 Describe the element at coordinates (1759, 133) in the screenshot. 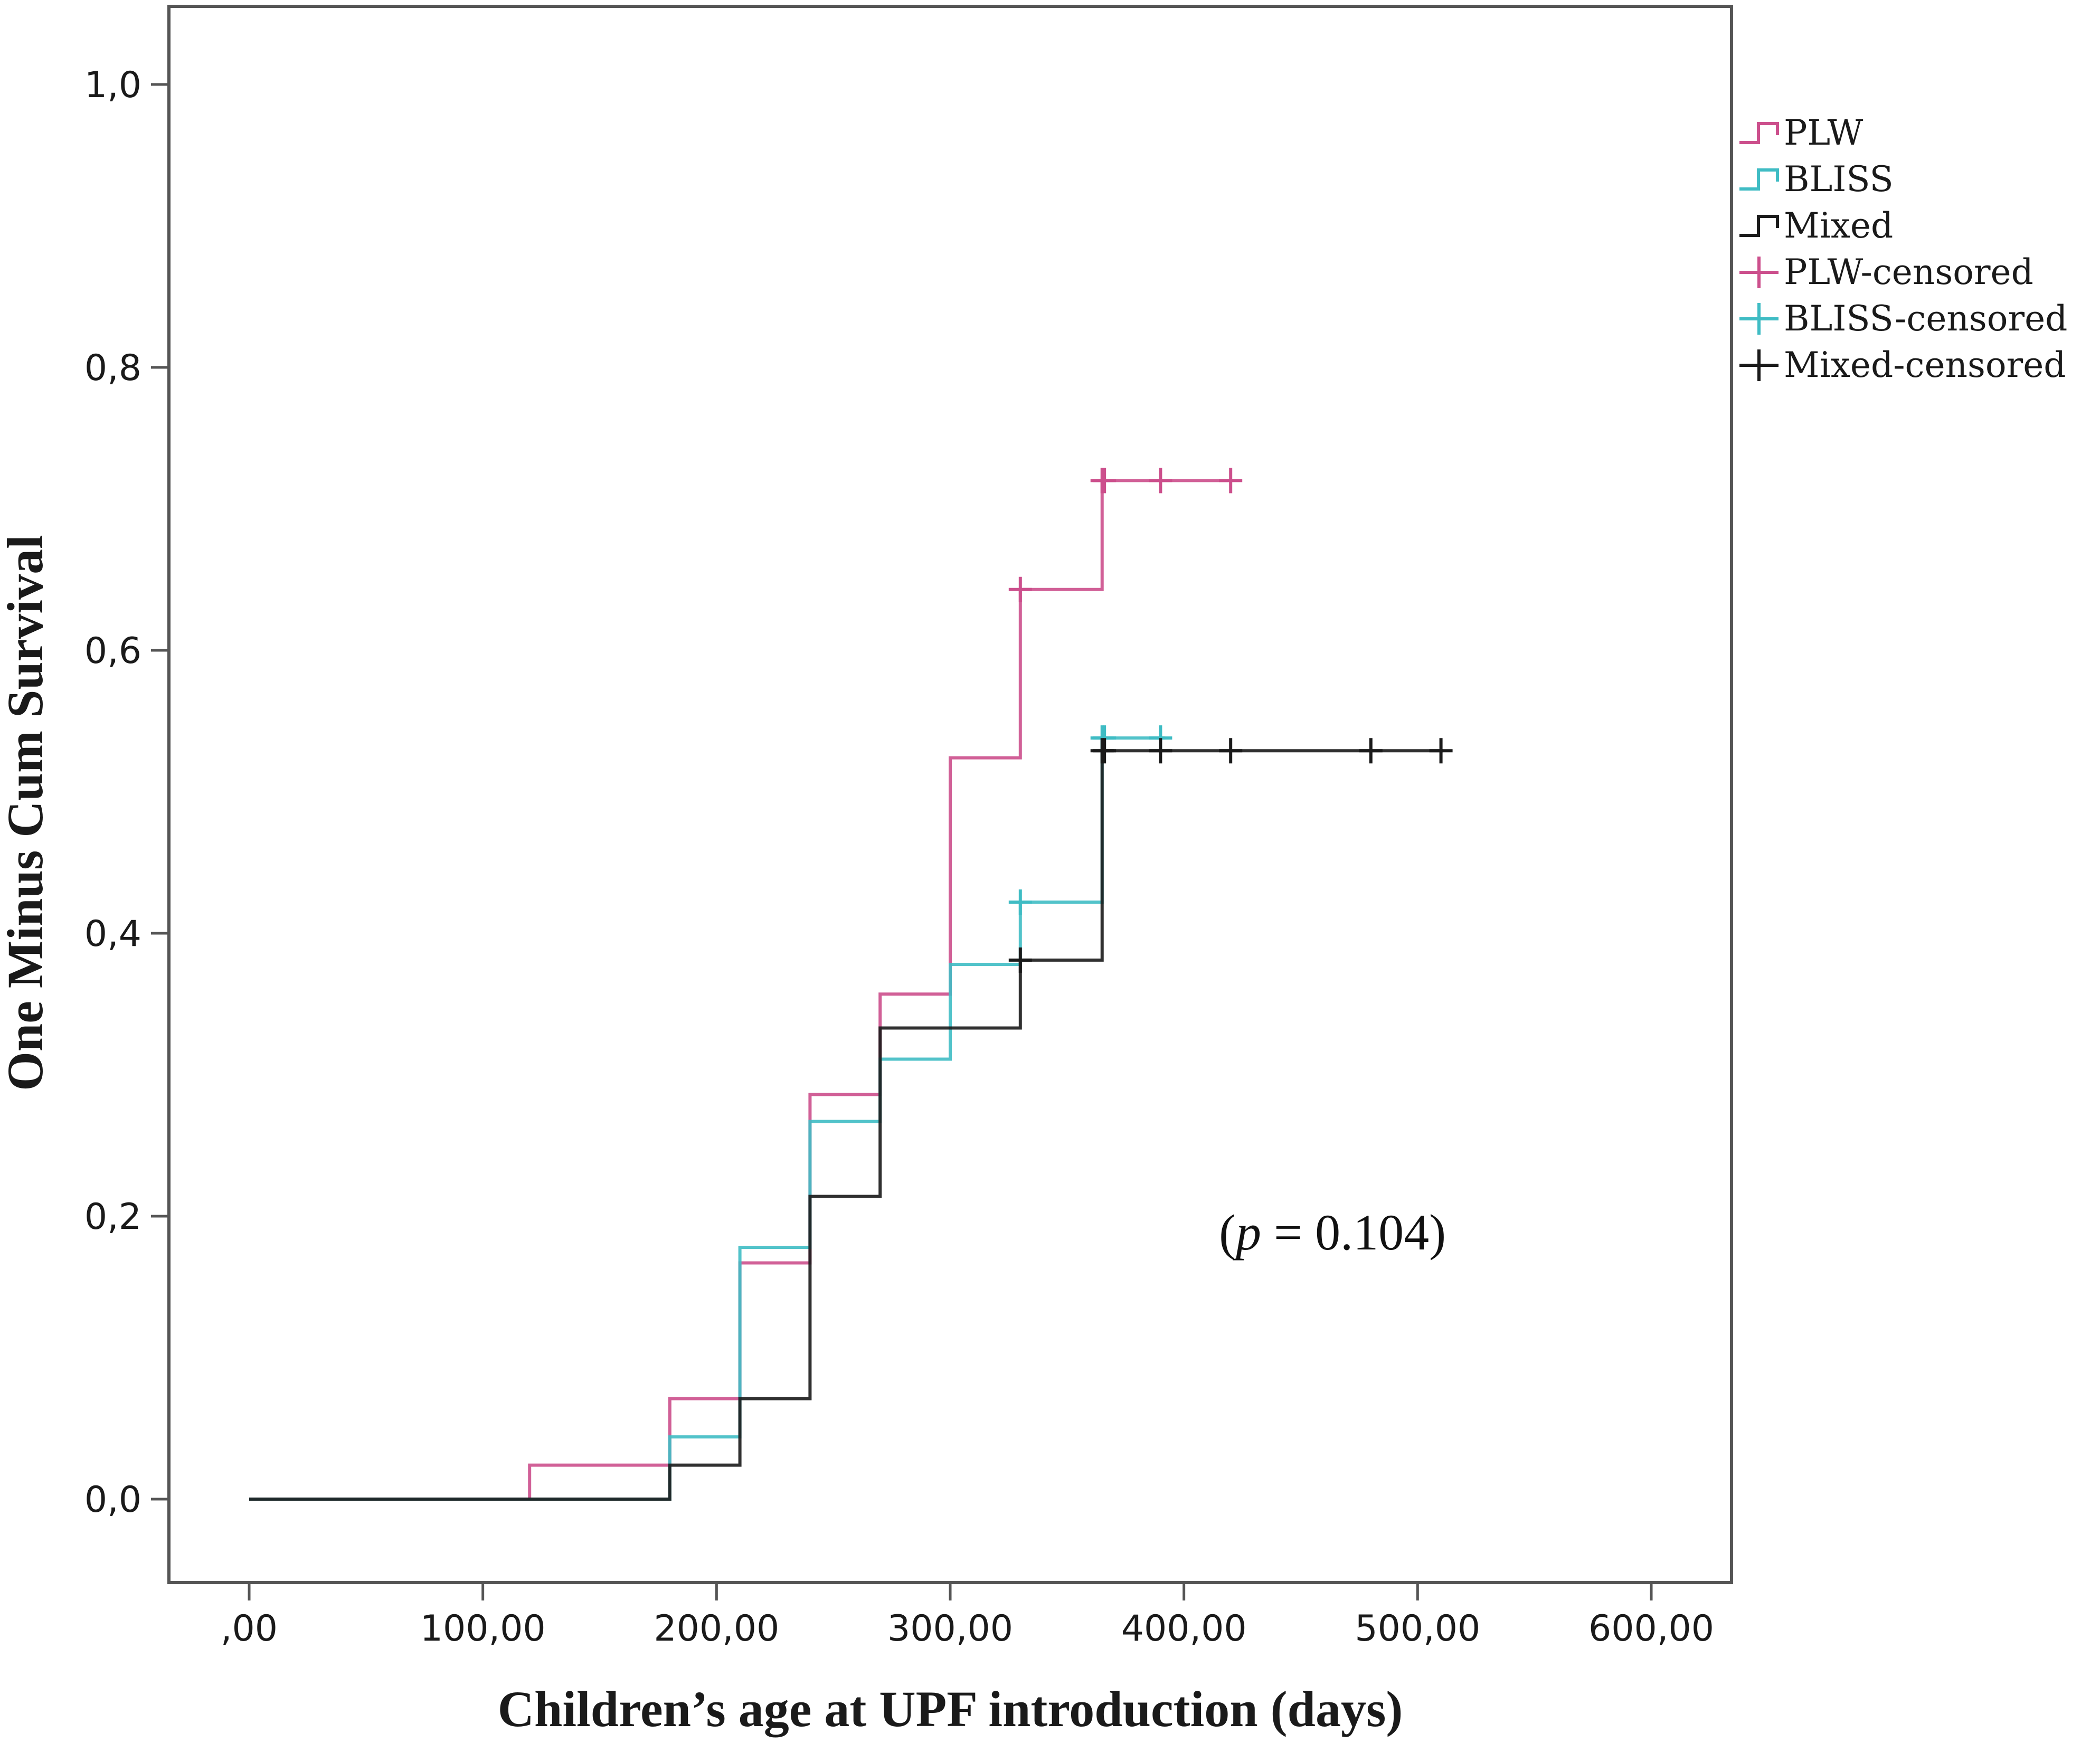

I see `legend-swatch-plw` at that location.